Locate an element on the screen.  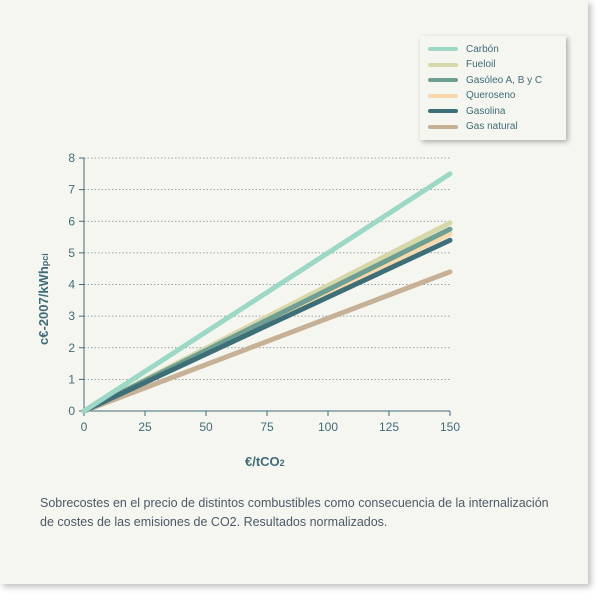
x-ticks: 0 25 50 75 100 125 150 is located at coordinates (270, 422).